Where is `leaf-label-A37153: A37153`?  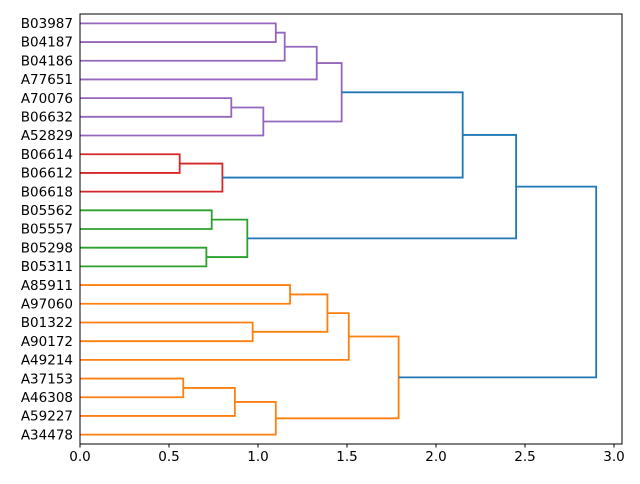
leaf-label-A37153: A37153 is located at coordinates (47, 379).